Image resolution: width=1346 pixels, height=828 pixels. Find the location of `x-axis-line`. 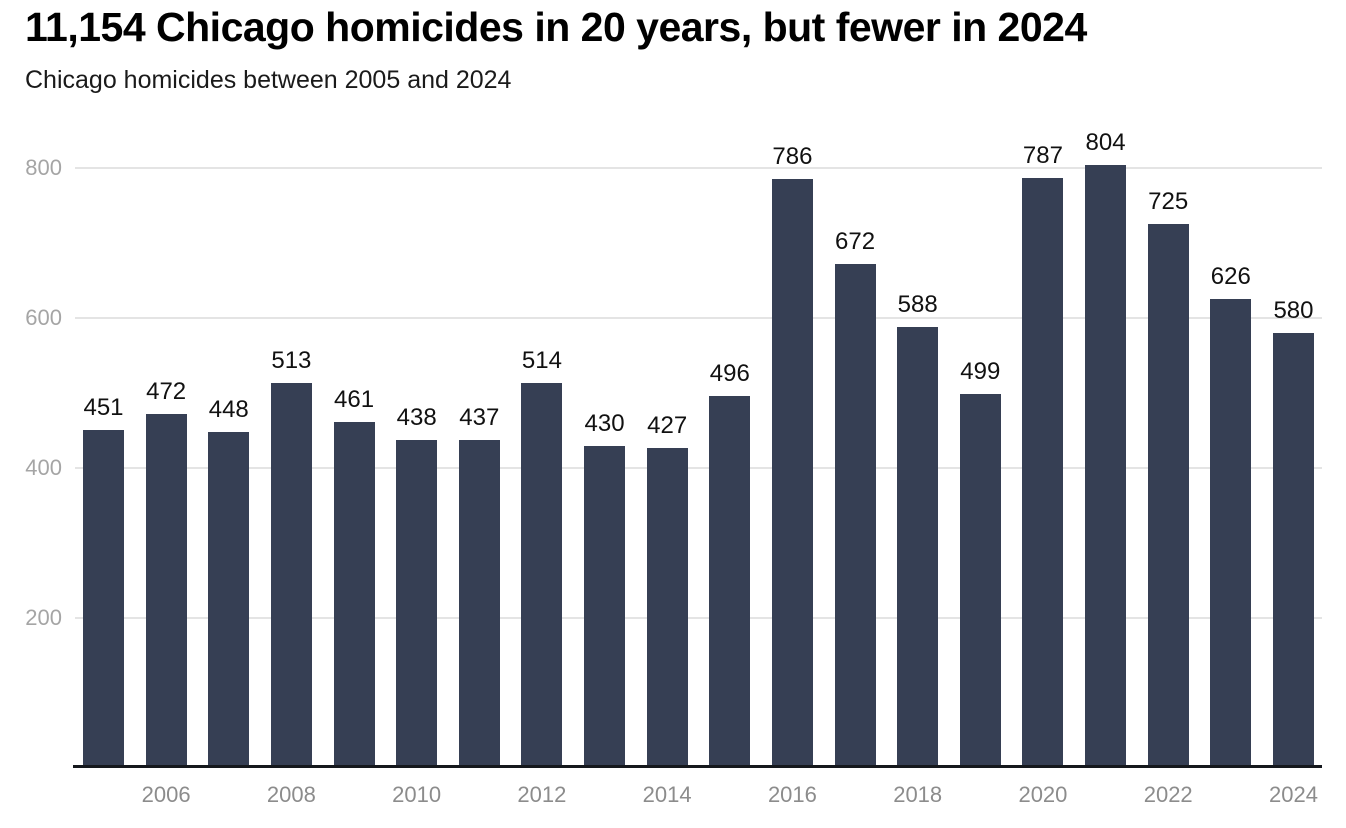

x-axis-line is located at coordinates (697, 766).